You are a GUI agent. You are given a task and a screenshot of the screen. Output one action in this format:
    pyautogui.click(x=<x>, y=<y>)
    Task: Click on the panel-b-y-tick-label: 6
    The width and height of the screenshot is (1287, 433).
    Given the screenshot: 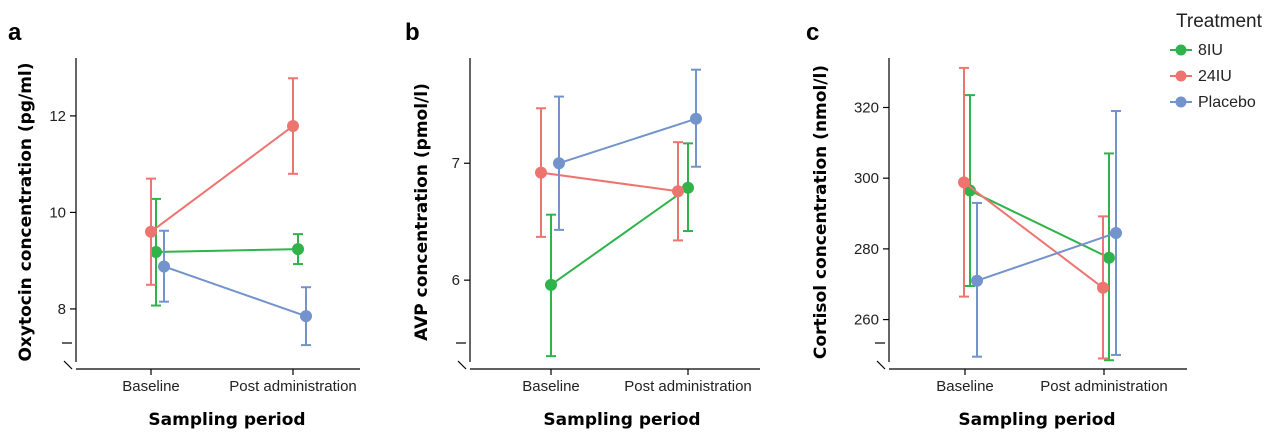 What is the action you would take?
    pyautogui.click(x=456, y=280)
    